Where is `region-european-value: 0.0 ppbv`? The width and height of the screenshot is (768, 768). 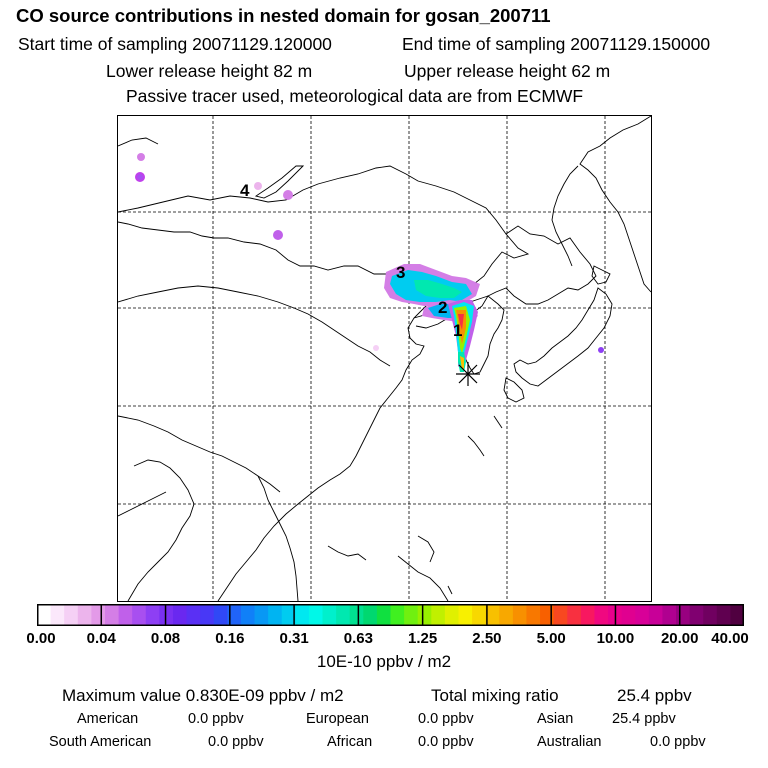 region-european-value: 0.0 ppbv is located at coordinates (446, 719).